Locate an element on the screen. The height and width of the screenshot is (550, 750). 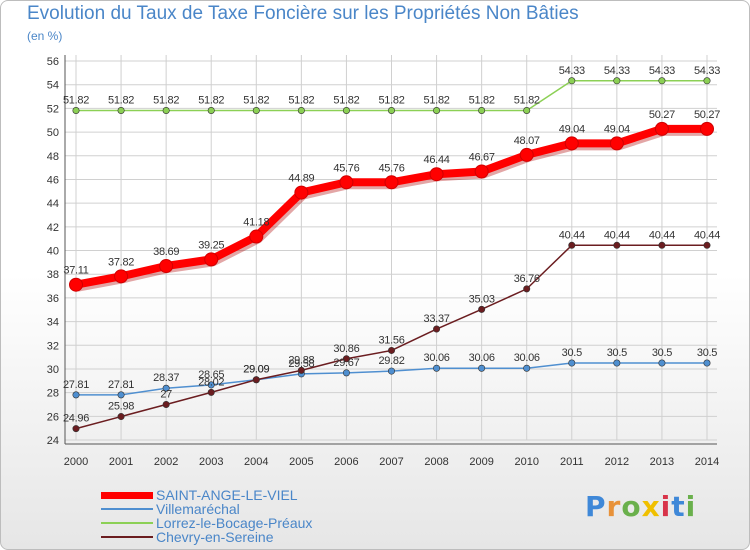
x-tick-label: 2005 is located at coordinates (301, 462).